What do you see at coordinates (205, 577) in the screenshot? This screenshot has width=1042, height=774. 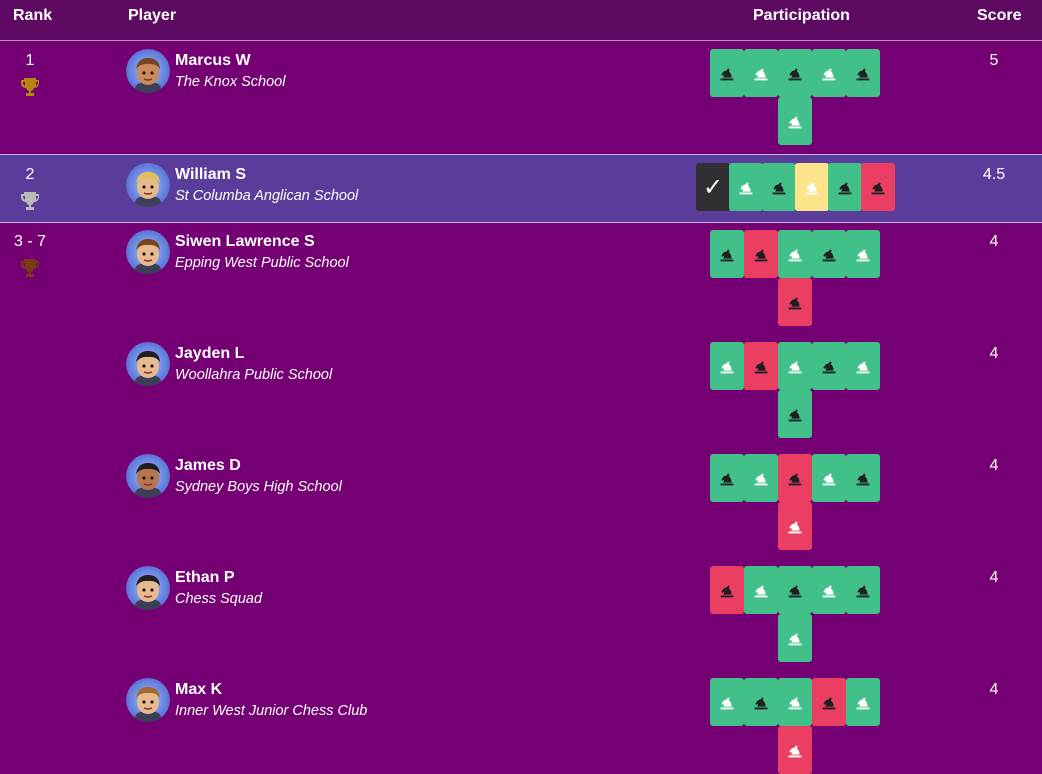 I see `player-name: Ethan P` at bounding box center [205, 577].